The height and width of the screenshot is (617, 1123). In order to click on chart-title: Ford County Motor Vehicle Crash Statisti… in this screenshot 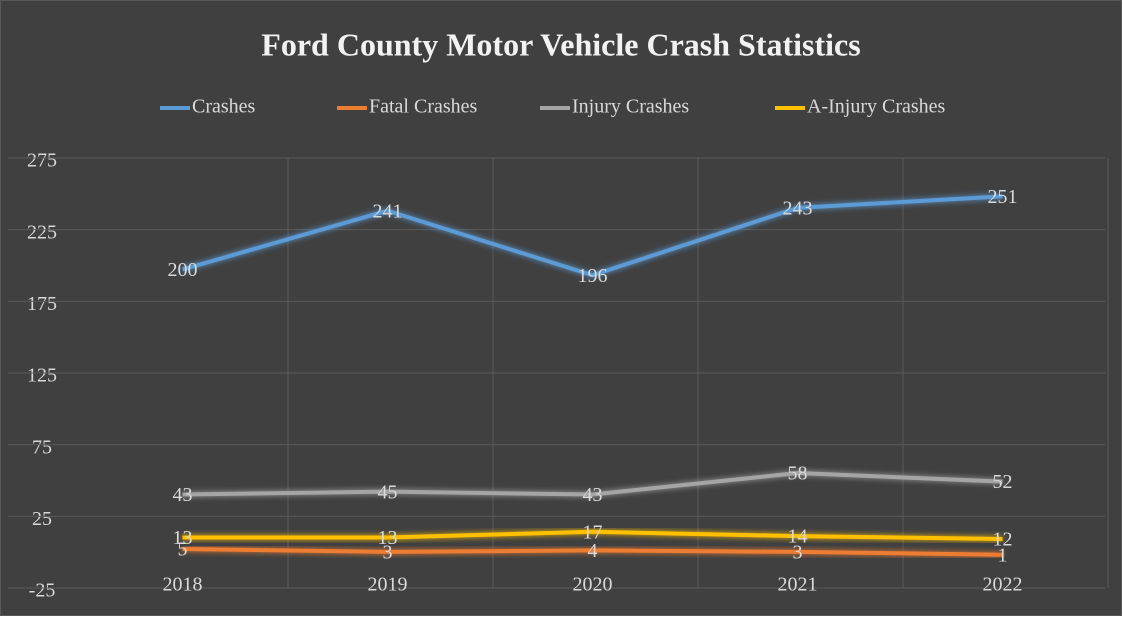, I will do `click(560, 44)`.